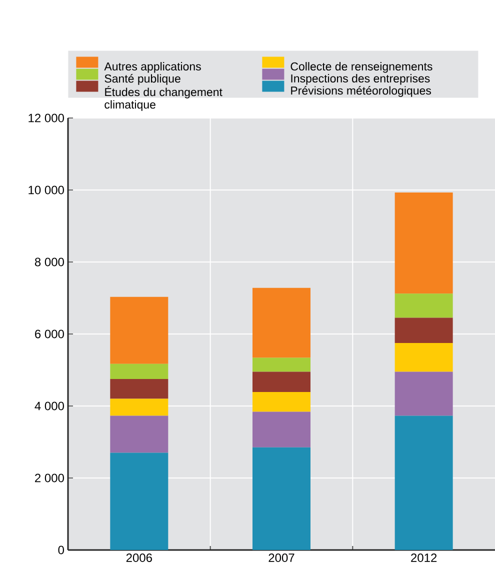 The height and width of the screenshot is (576, 495). What do you see at coordinates (49, 478) in the screenshot?
I see `y-tick-label: 2 000` at bounding box center [49, 478].